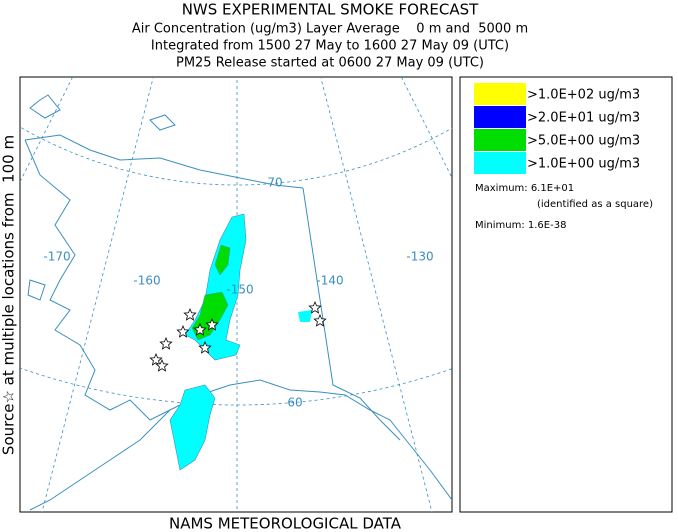 The image size is (678, 532). What do you see at coordinates (583, 118) in the screenshot?
I see `legend-label: >2.0E+01 ug/m3` at bounding box center [583, 118].